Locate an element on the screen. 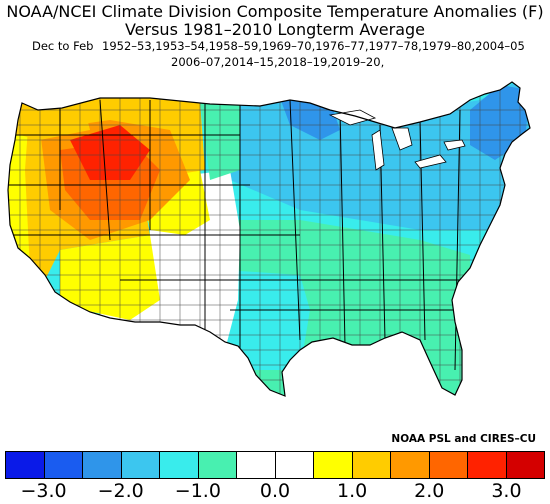  colorbar-tick-label: −3.0 is located at coordinates (43, 491).